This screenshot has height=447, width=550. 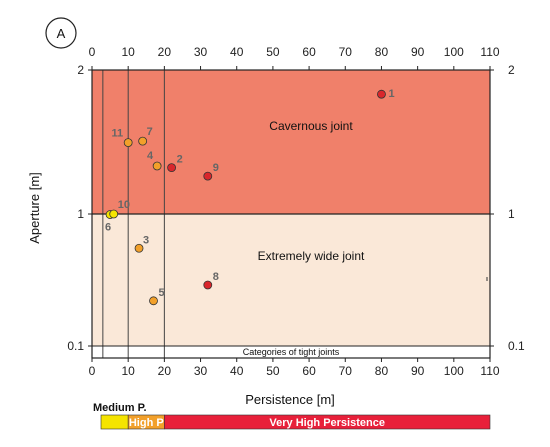 What do you see at coordinates (108, 228) in the screenshot?
I see `point-label-6: 6` at bounding box center [108, 228].